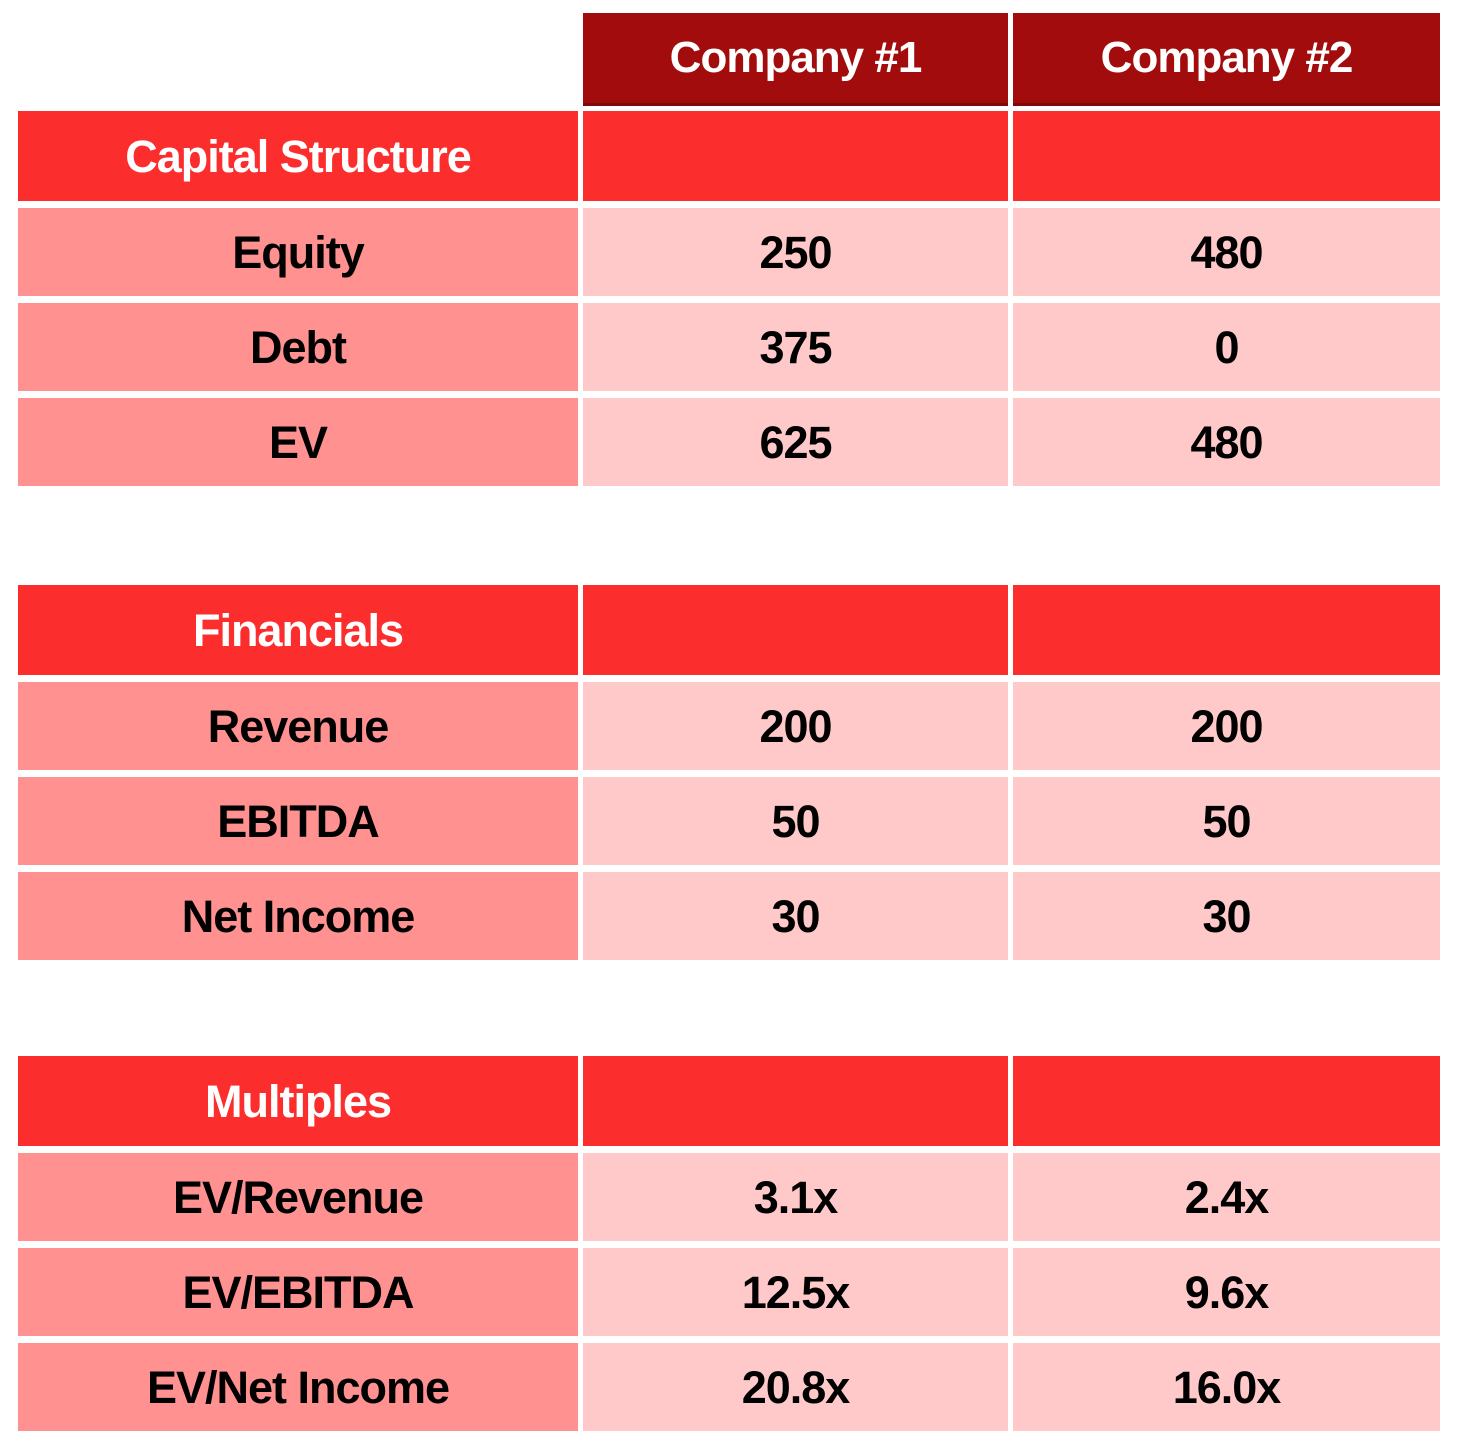 The height and width of the screenshot is (1451, 1458). I want to click on ev-revenue-company-1-value: 3.1x, so click(795, 1197).